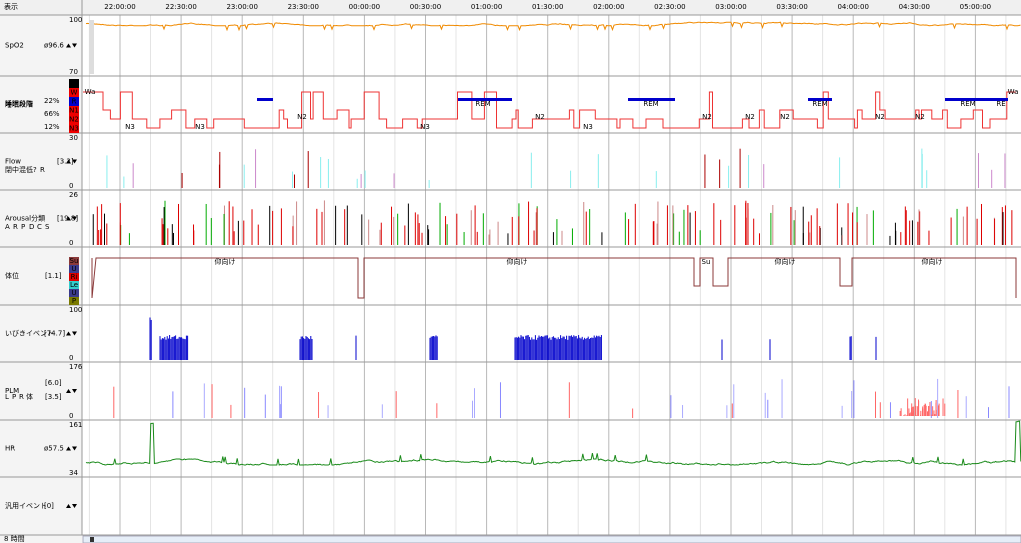 The image size is (1021, 543). What do you see at coordinates (35, 170) in the screenshot?
I see `flow-key: ?` at bounding box center [35, 170].